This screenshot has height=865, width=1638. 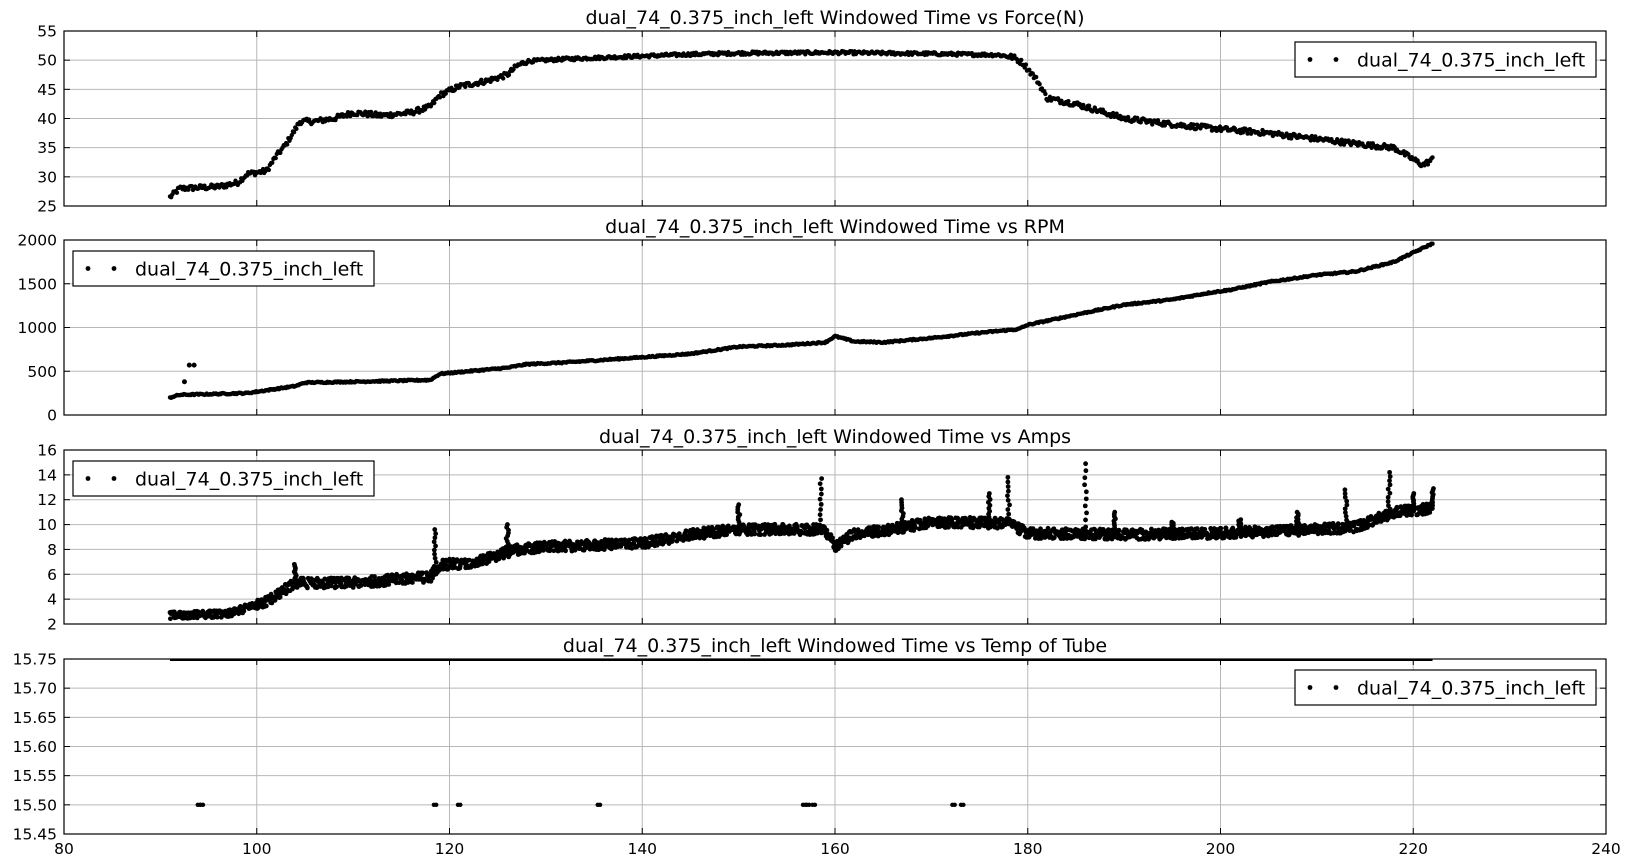 I want to click on legend-label: dual_74_0.375_inch_left, so click(x=249, y=480).